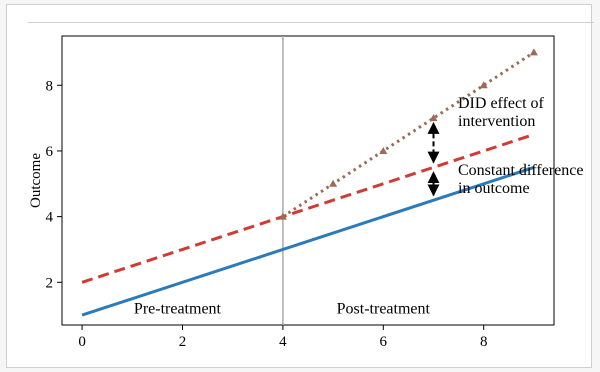 The image size is (600, 372). Describe the element at coordinates (496, 121) in the screenshot. I see `annotation-text: intervention` at that location.